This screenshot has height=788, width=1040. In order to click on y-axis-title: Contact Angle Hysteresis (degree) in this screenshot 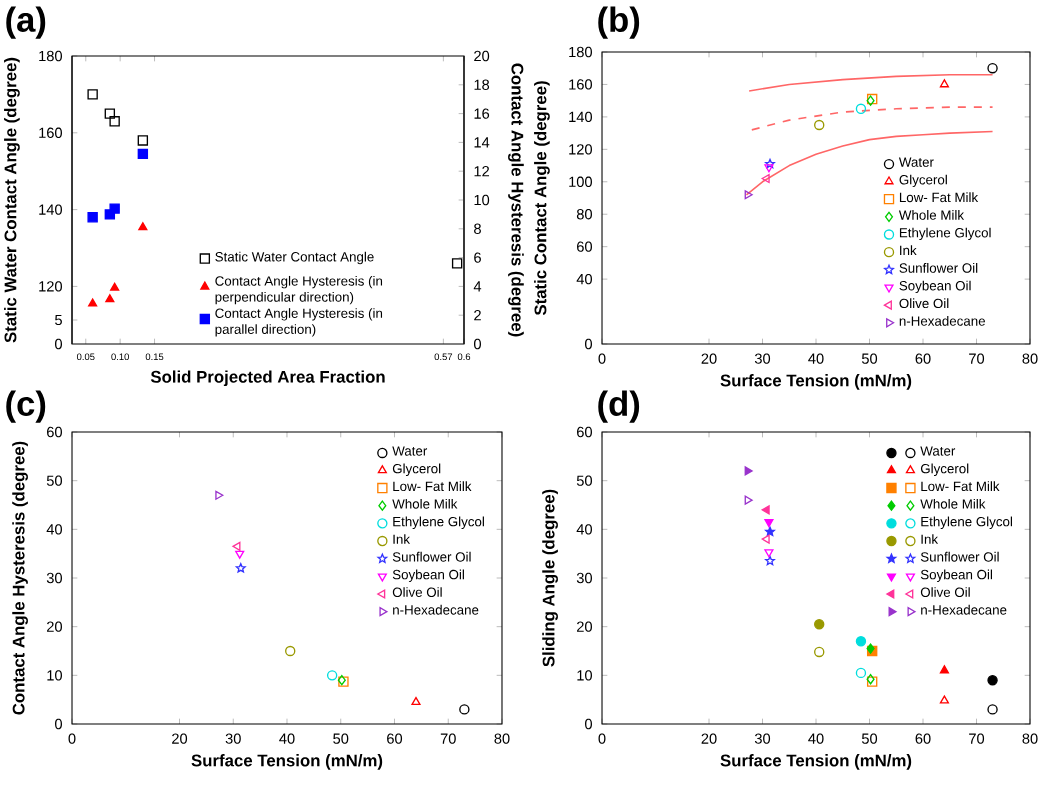, I will do `click(20, 578)`.